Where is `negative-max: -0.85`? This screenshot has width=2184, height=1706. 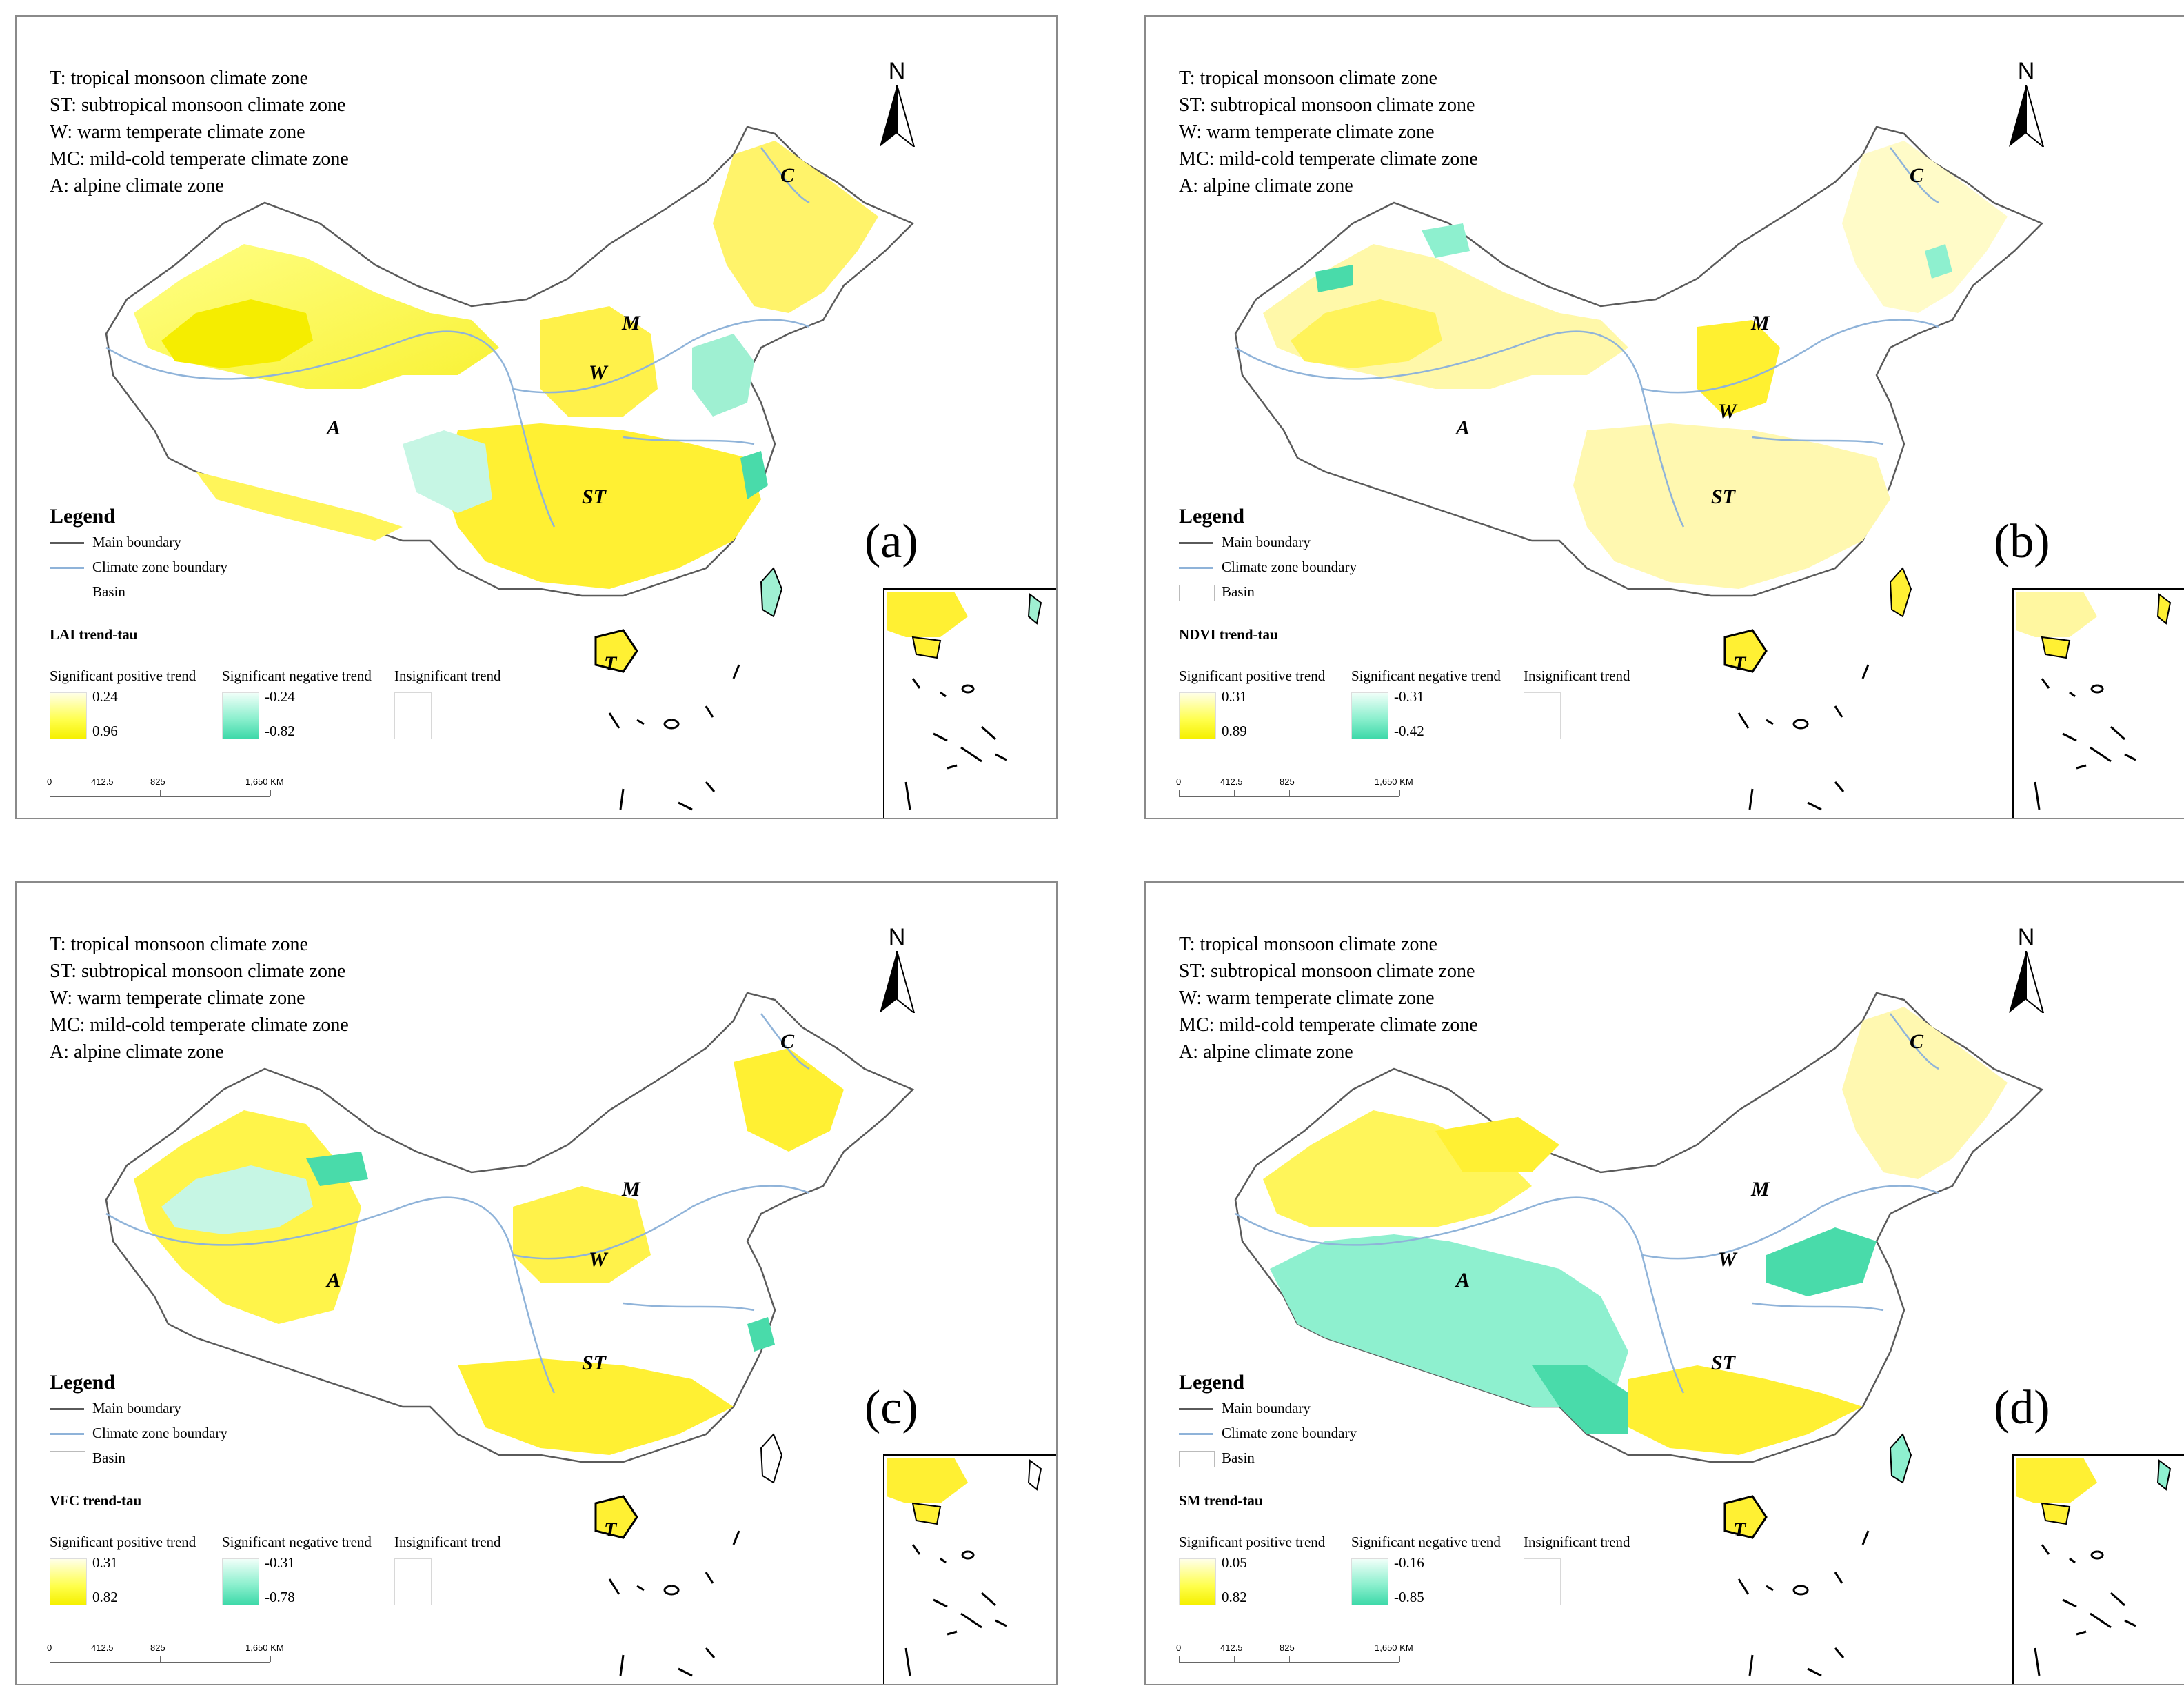 negative-max: -0.85 is located at coordinates (1409, 1597).